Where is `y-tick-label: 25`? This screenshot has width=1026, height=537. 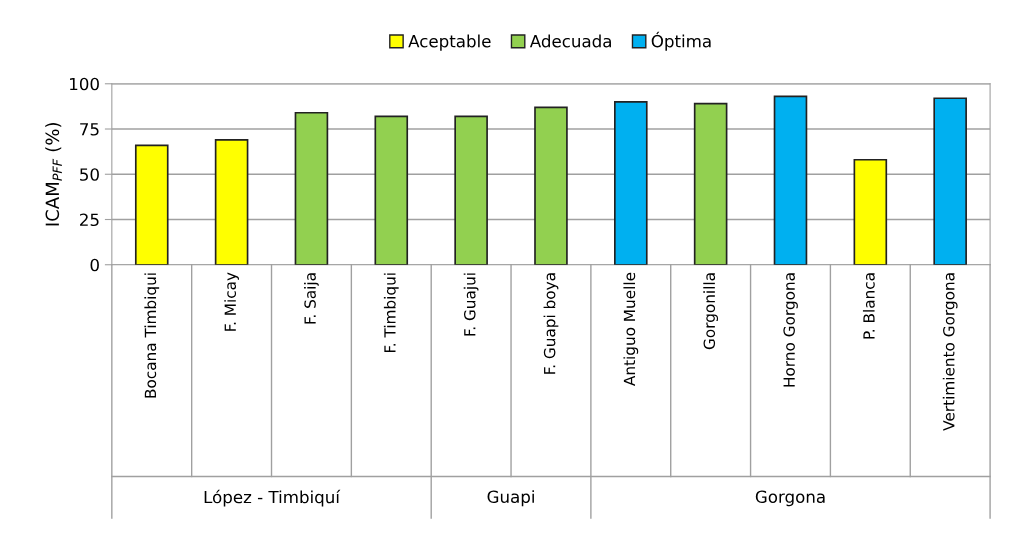
y-tick-label: 25 is located at coordinates (89, 220).